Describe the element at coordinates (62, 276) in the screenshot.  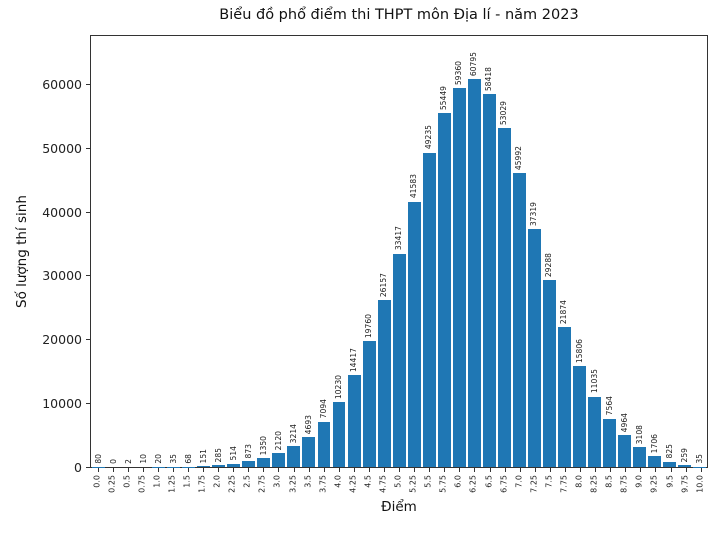
I see `y-tick-label: 30000` at that location.